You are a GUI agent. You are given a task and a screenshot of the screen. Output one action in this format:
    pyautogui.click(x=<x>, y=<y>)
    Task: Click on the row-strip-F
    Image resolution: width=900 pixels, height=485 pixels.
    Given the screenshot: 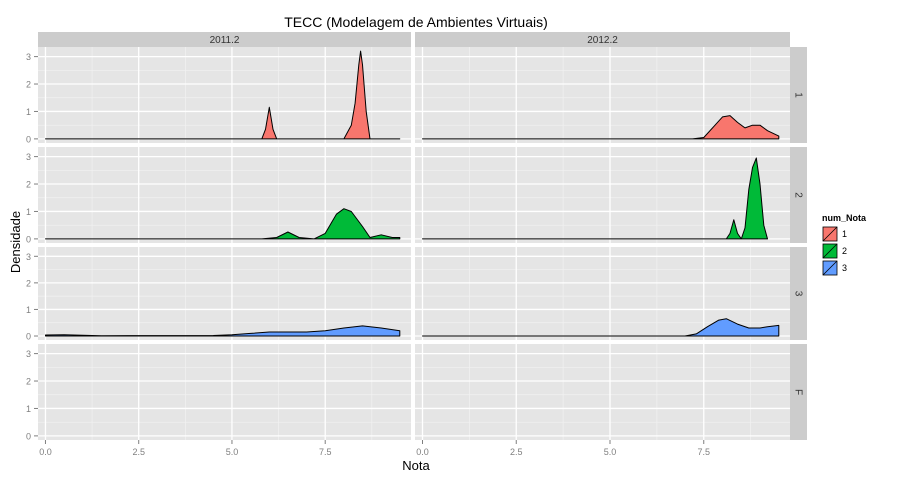 What is the action you would take?
    pyautogui.click(x=798, y=392)
    